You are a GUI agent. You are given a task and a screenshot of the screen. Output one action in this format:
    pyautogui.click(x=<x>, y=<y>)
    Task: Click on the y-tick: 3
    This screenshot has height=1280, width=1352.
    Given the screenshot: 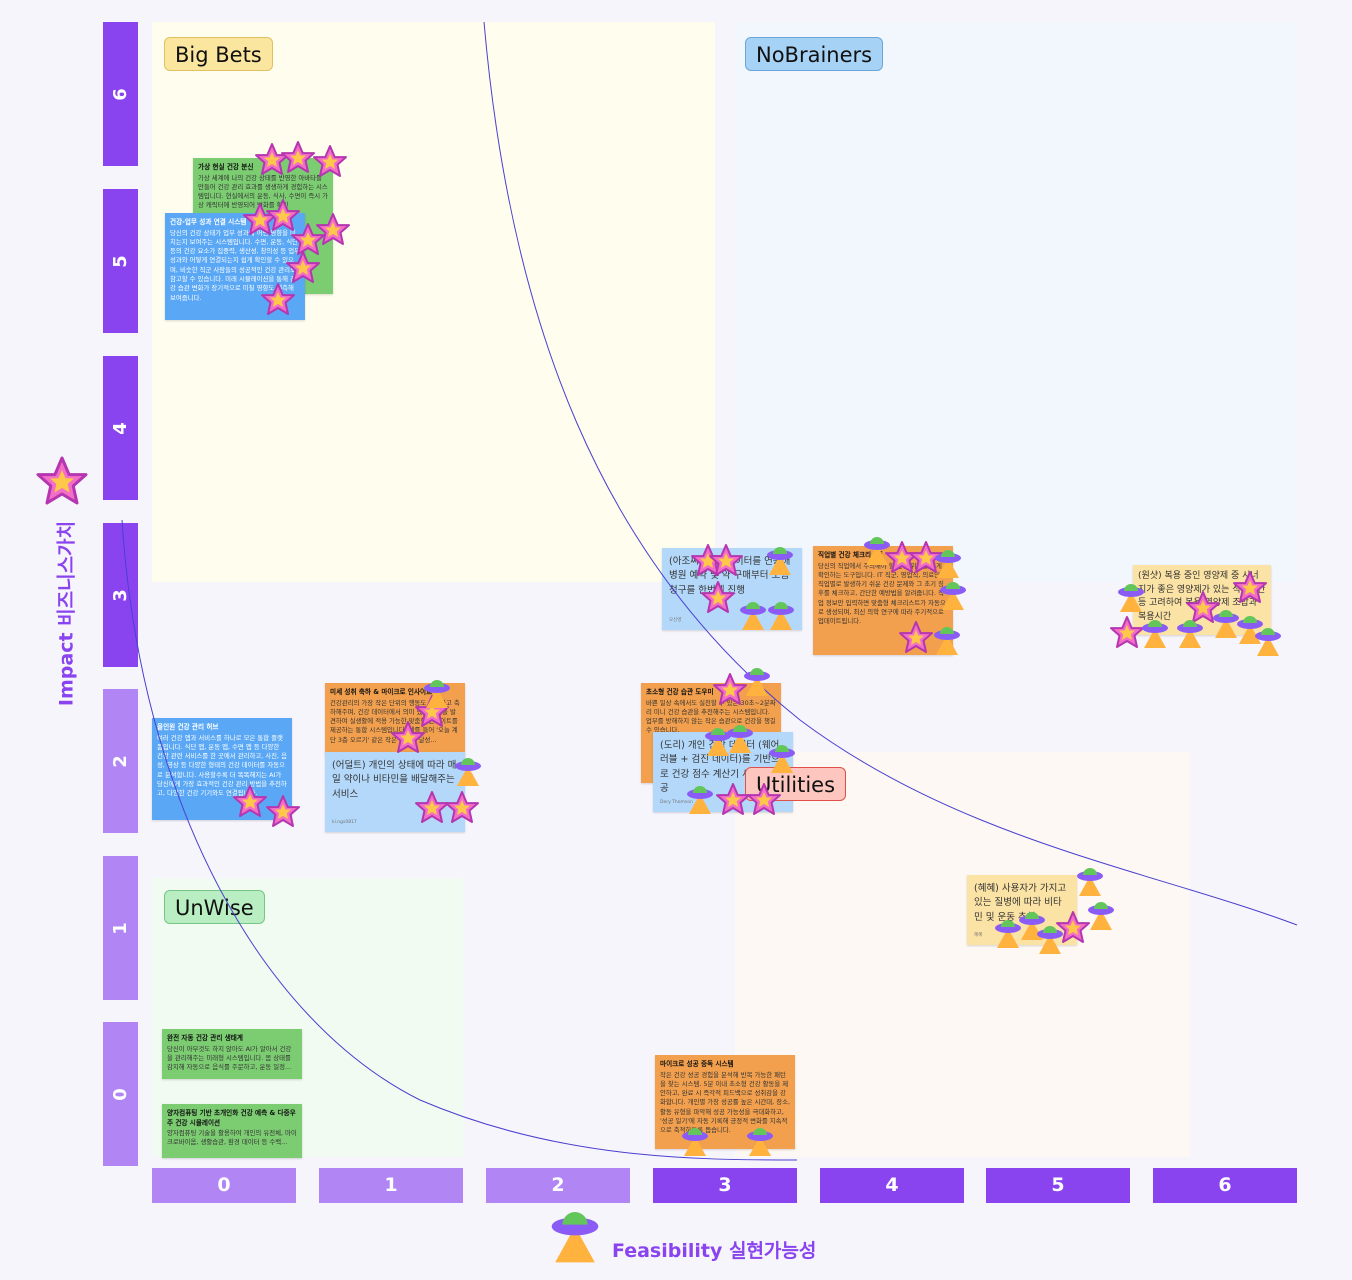 What is the action you would take?
    pyautogui.click(x=120, y=595)
    